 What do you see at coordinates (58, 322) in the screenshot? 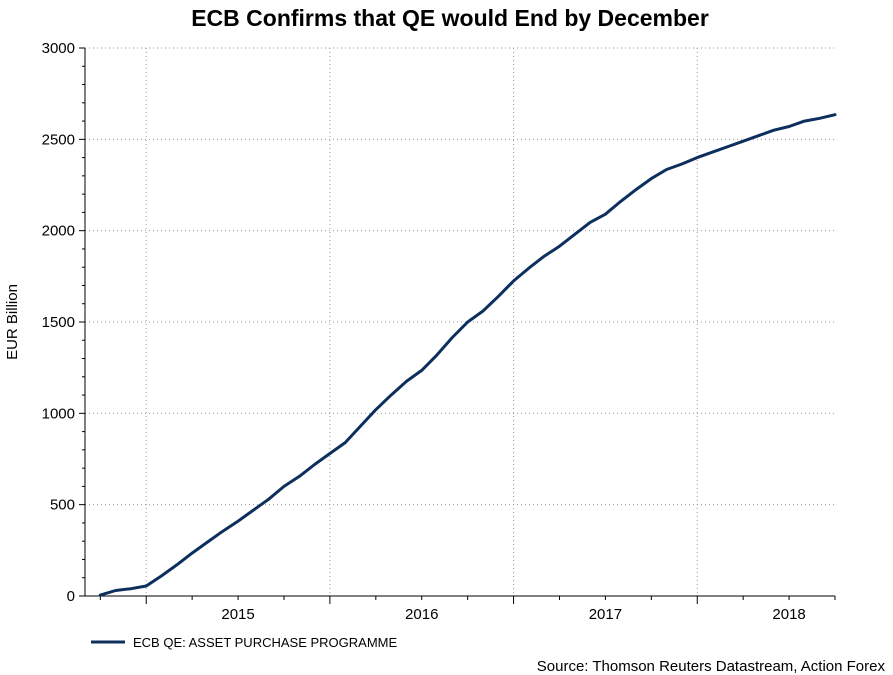
I see `y-tick-label: 1500` at bounding box center [58, 322].